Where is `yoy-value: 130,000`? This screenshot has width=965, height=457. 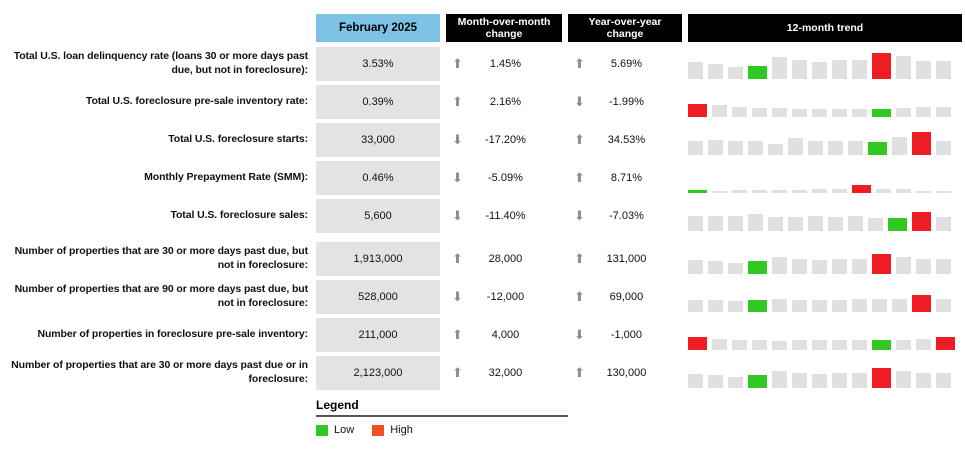
yoy-value: 130,000 is located at coordinates (626, 373).